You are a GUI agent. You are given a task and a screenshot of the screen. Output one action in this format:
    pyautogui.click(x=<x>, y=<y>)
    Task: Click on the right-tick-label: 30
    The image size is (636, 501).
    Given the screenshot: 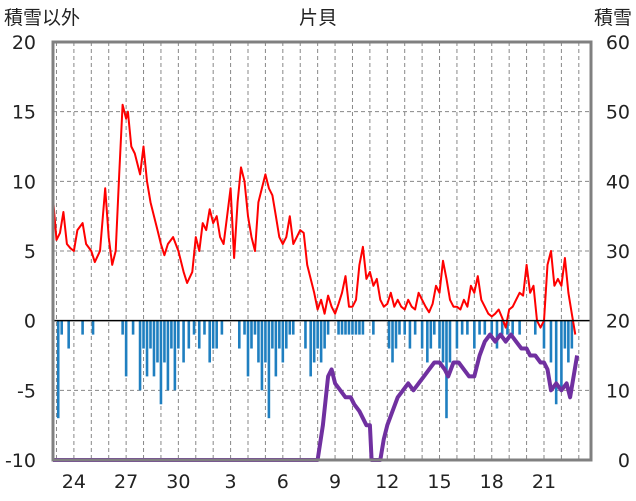 What is the action you would take?
    pyautogui.click(x=618, y=252)
    